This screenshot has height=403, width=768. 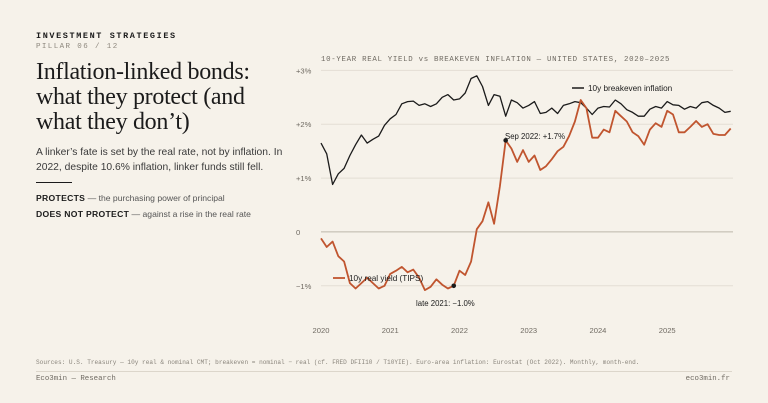 What do you see at coordinates (445, 303) in the screenshot?
I see `annotation-label: late 2021: −1.0%` at bounding box center [445, 303].